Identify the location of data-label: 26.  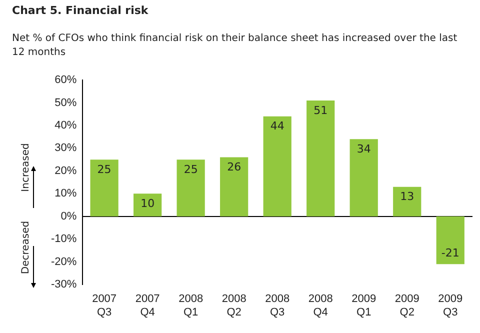
(234, 167).